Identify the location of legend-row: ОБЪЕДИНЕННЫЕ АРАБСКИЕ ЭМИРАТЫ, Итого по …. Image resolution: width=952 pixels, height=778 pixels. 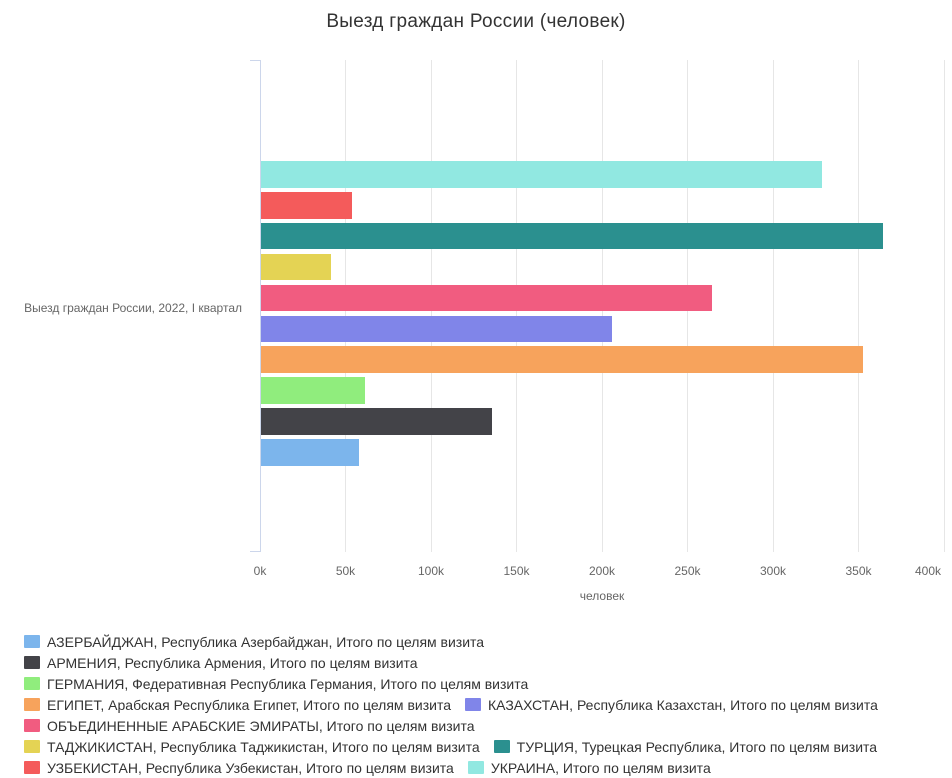
(484, 725).